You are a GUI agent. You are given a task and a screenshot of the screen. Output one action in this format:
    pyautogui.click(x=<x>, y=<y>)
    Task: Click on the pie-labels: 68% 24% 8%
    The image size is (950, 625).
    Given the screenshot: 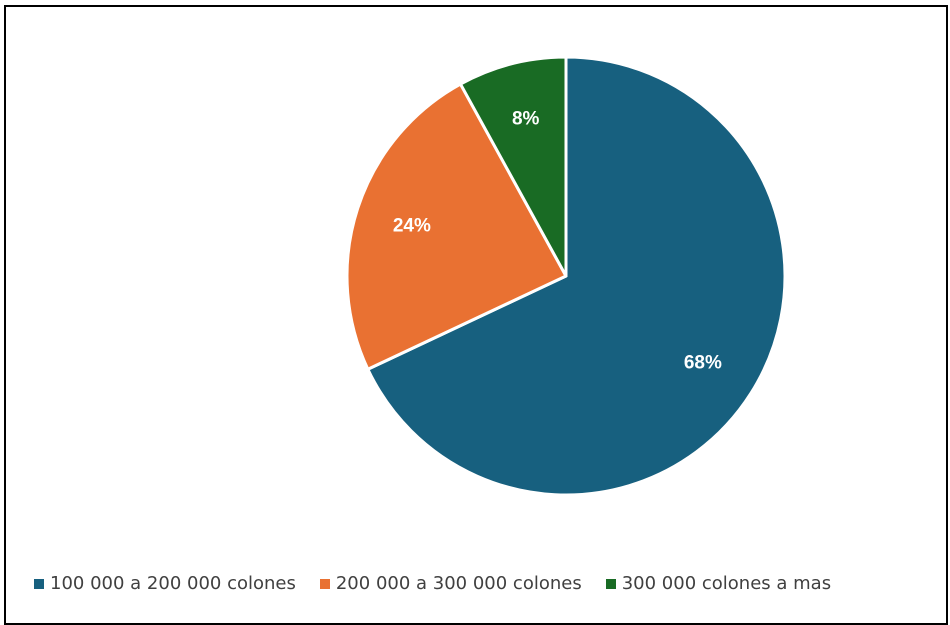 What is the action you would take?
    pyautogui.click(x=557, y=241)
    